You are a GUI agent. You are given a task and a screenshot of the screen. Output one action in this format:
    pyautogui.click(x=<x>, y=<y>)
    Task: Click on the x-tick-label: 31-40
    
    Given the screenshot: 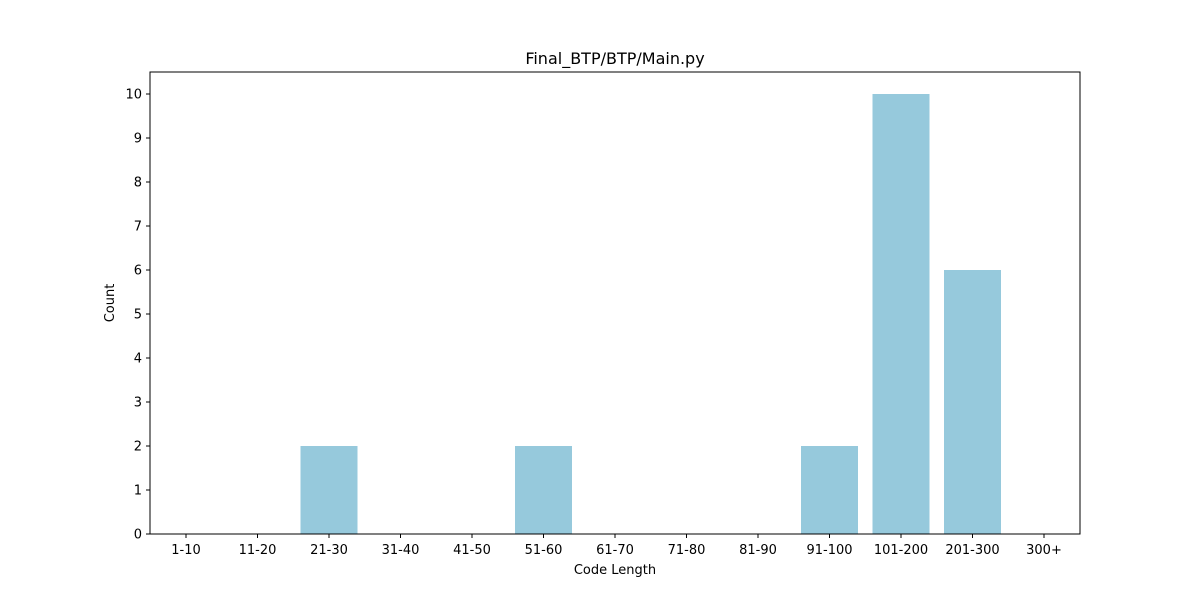 What is the action you would take?
    pyautogui.click(x=401, y=550)
    